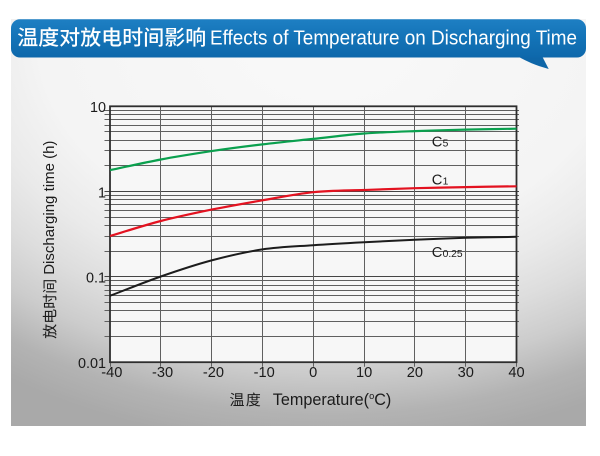 This screenshot has height=456, width=600. What do you see at coordinates (111, 373) in the screenshot?
I see `svg-text: -40` at bounding box center [111, 373].